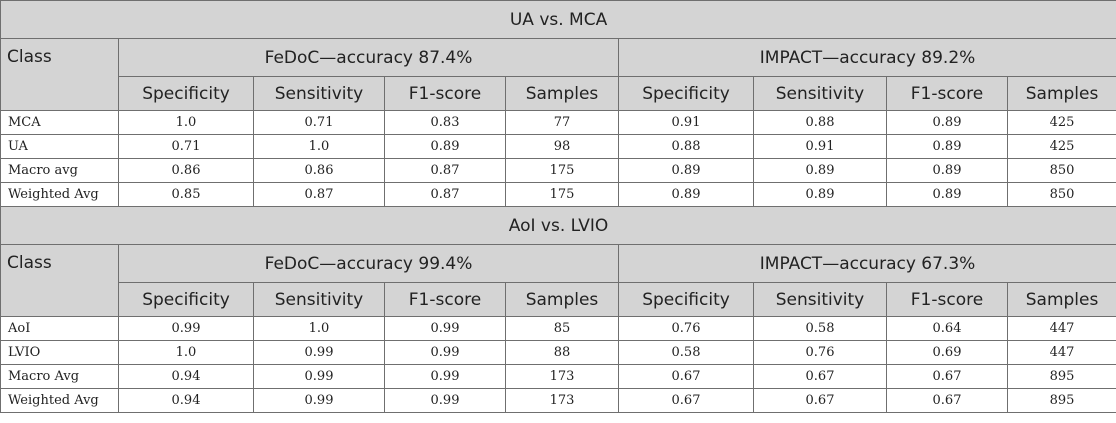  What do you see at coordinates (368, 263) in the screenshot?
I see `fedoc-header: FeDoC—accuracy 99.4%` at bounding box center [368, 263].